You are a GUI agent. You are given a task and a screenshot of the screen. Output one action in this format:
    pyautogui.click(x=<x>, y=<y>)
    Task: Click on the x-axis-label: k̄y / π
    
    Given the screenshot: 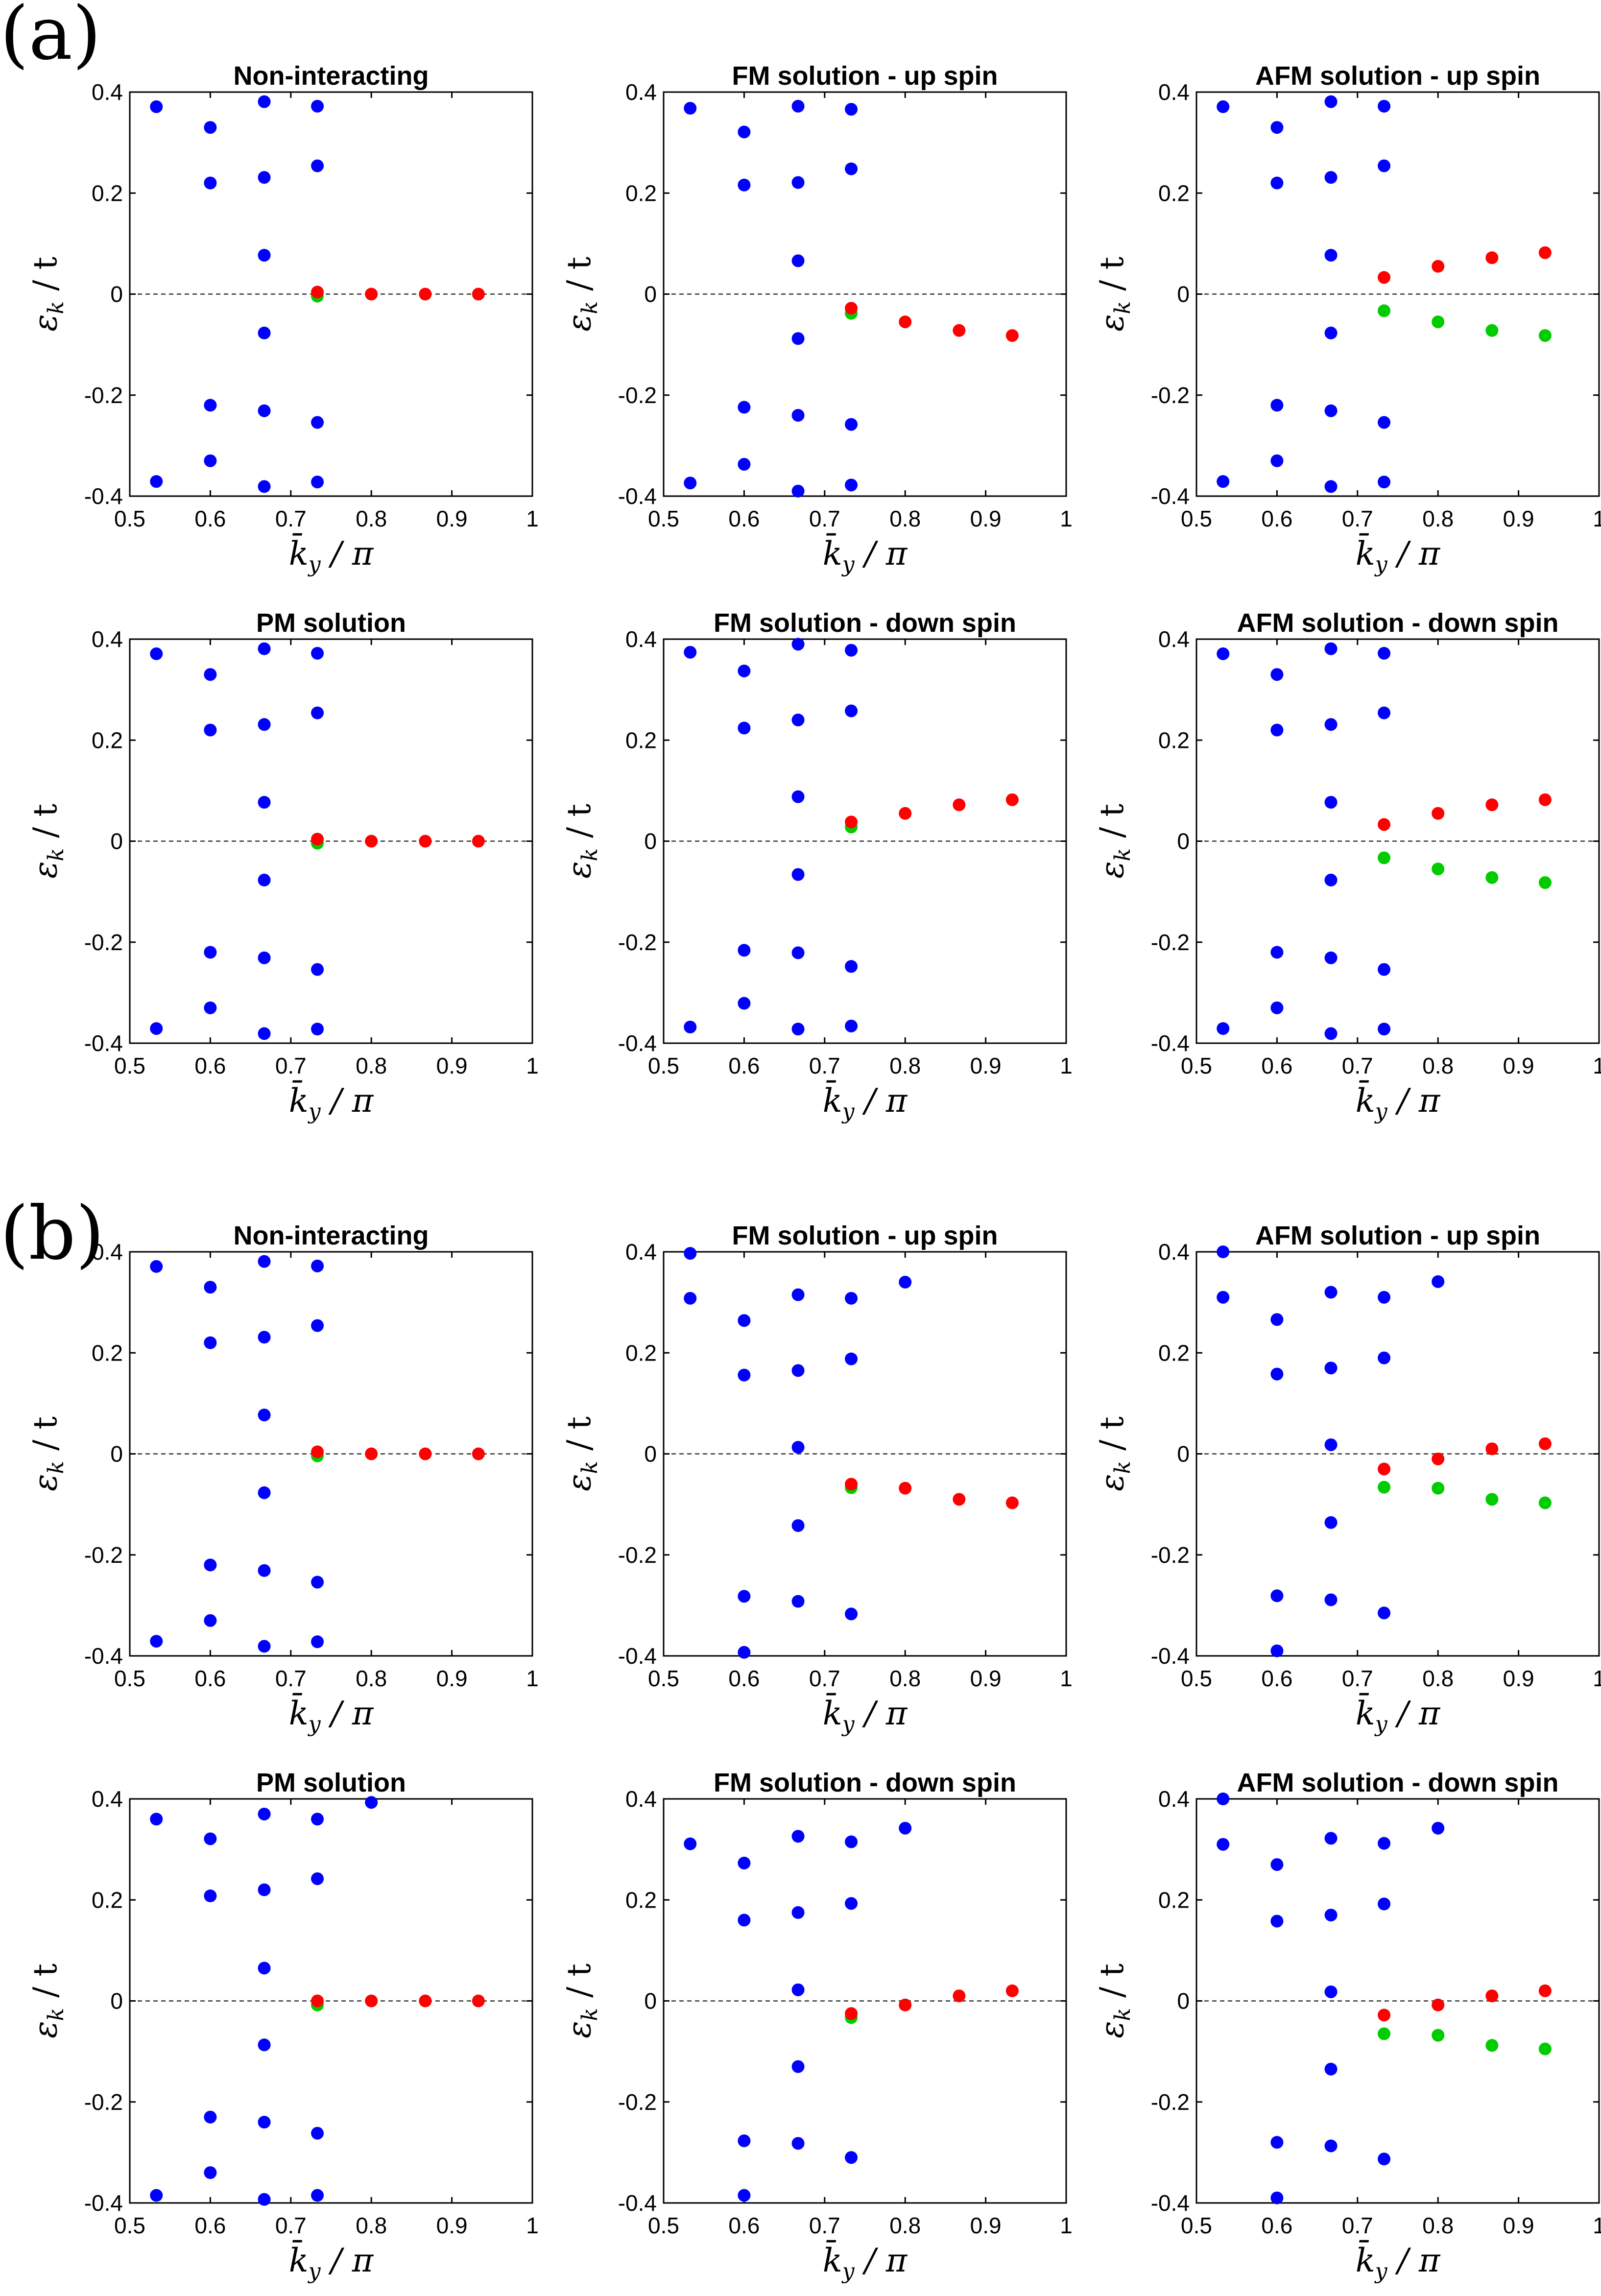 What is the action you would take?
    pyautogui.click(x=331, y=1102)
    